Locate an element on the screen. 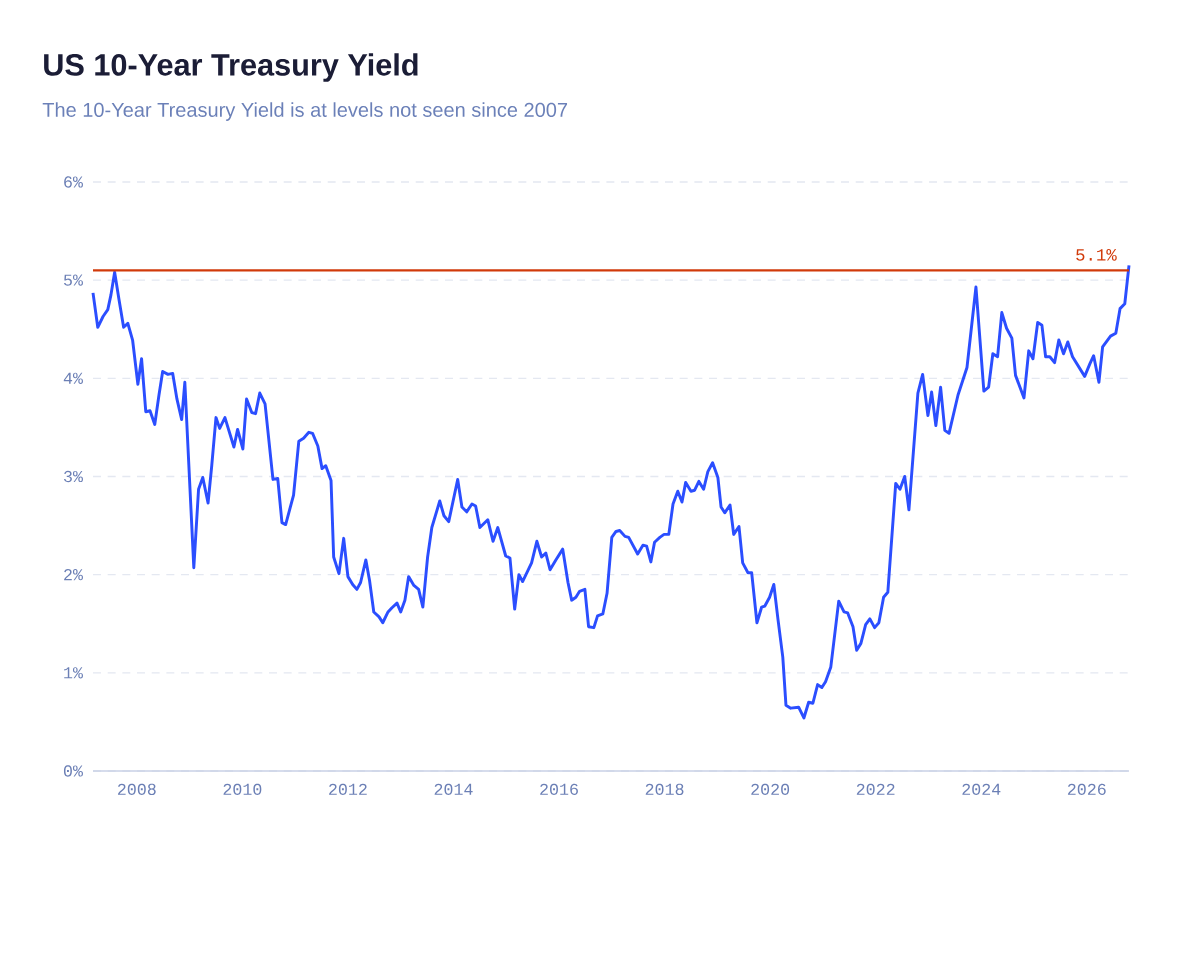 Image resolution: width=1200 pixels, height=962 pixels. ref-line-label: 5.1% is located at coordinates (1096, 255).